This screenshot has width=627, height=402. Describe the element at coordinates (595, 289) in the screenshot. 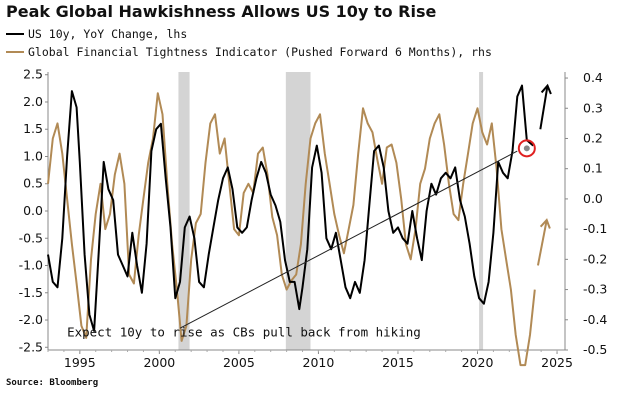

I see `y-right-tick-label-7: -0.3` at that location.